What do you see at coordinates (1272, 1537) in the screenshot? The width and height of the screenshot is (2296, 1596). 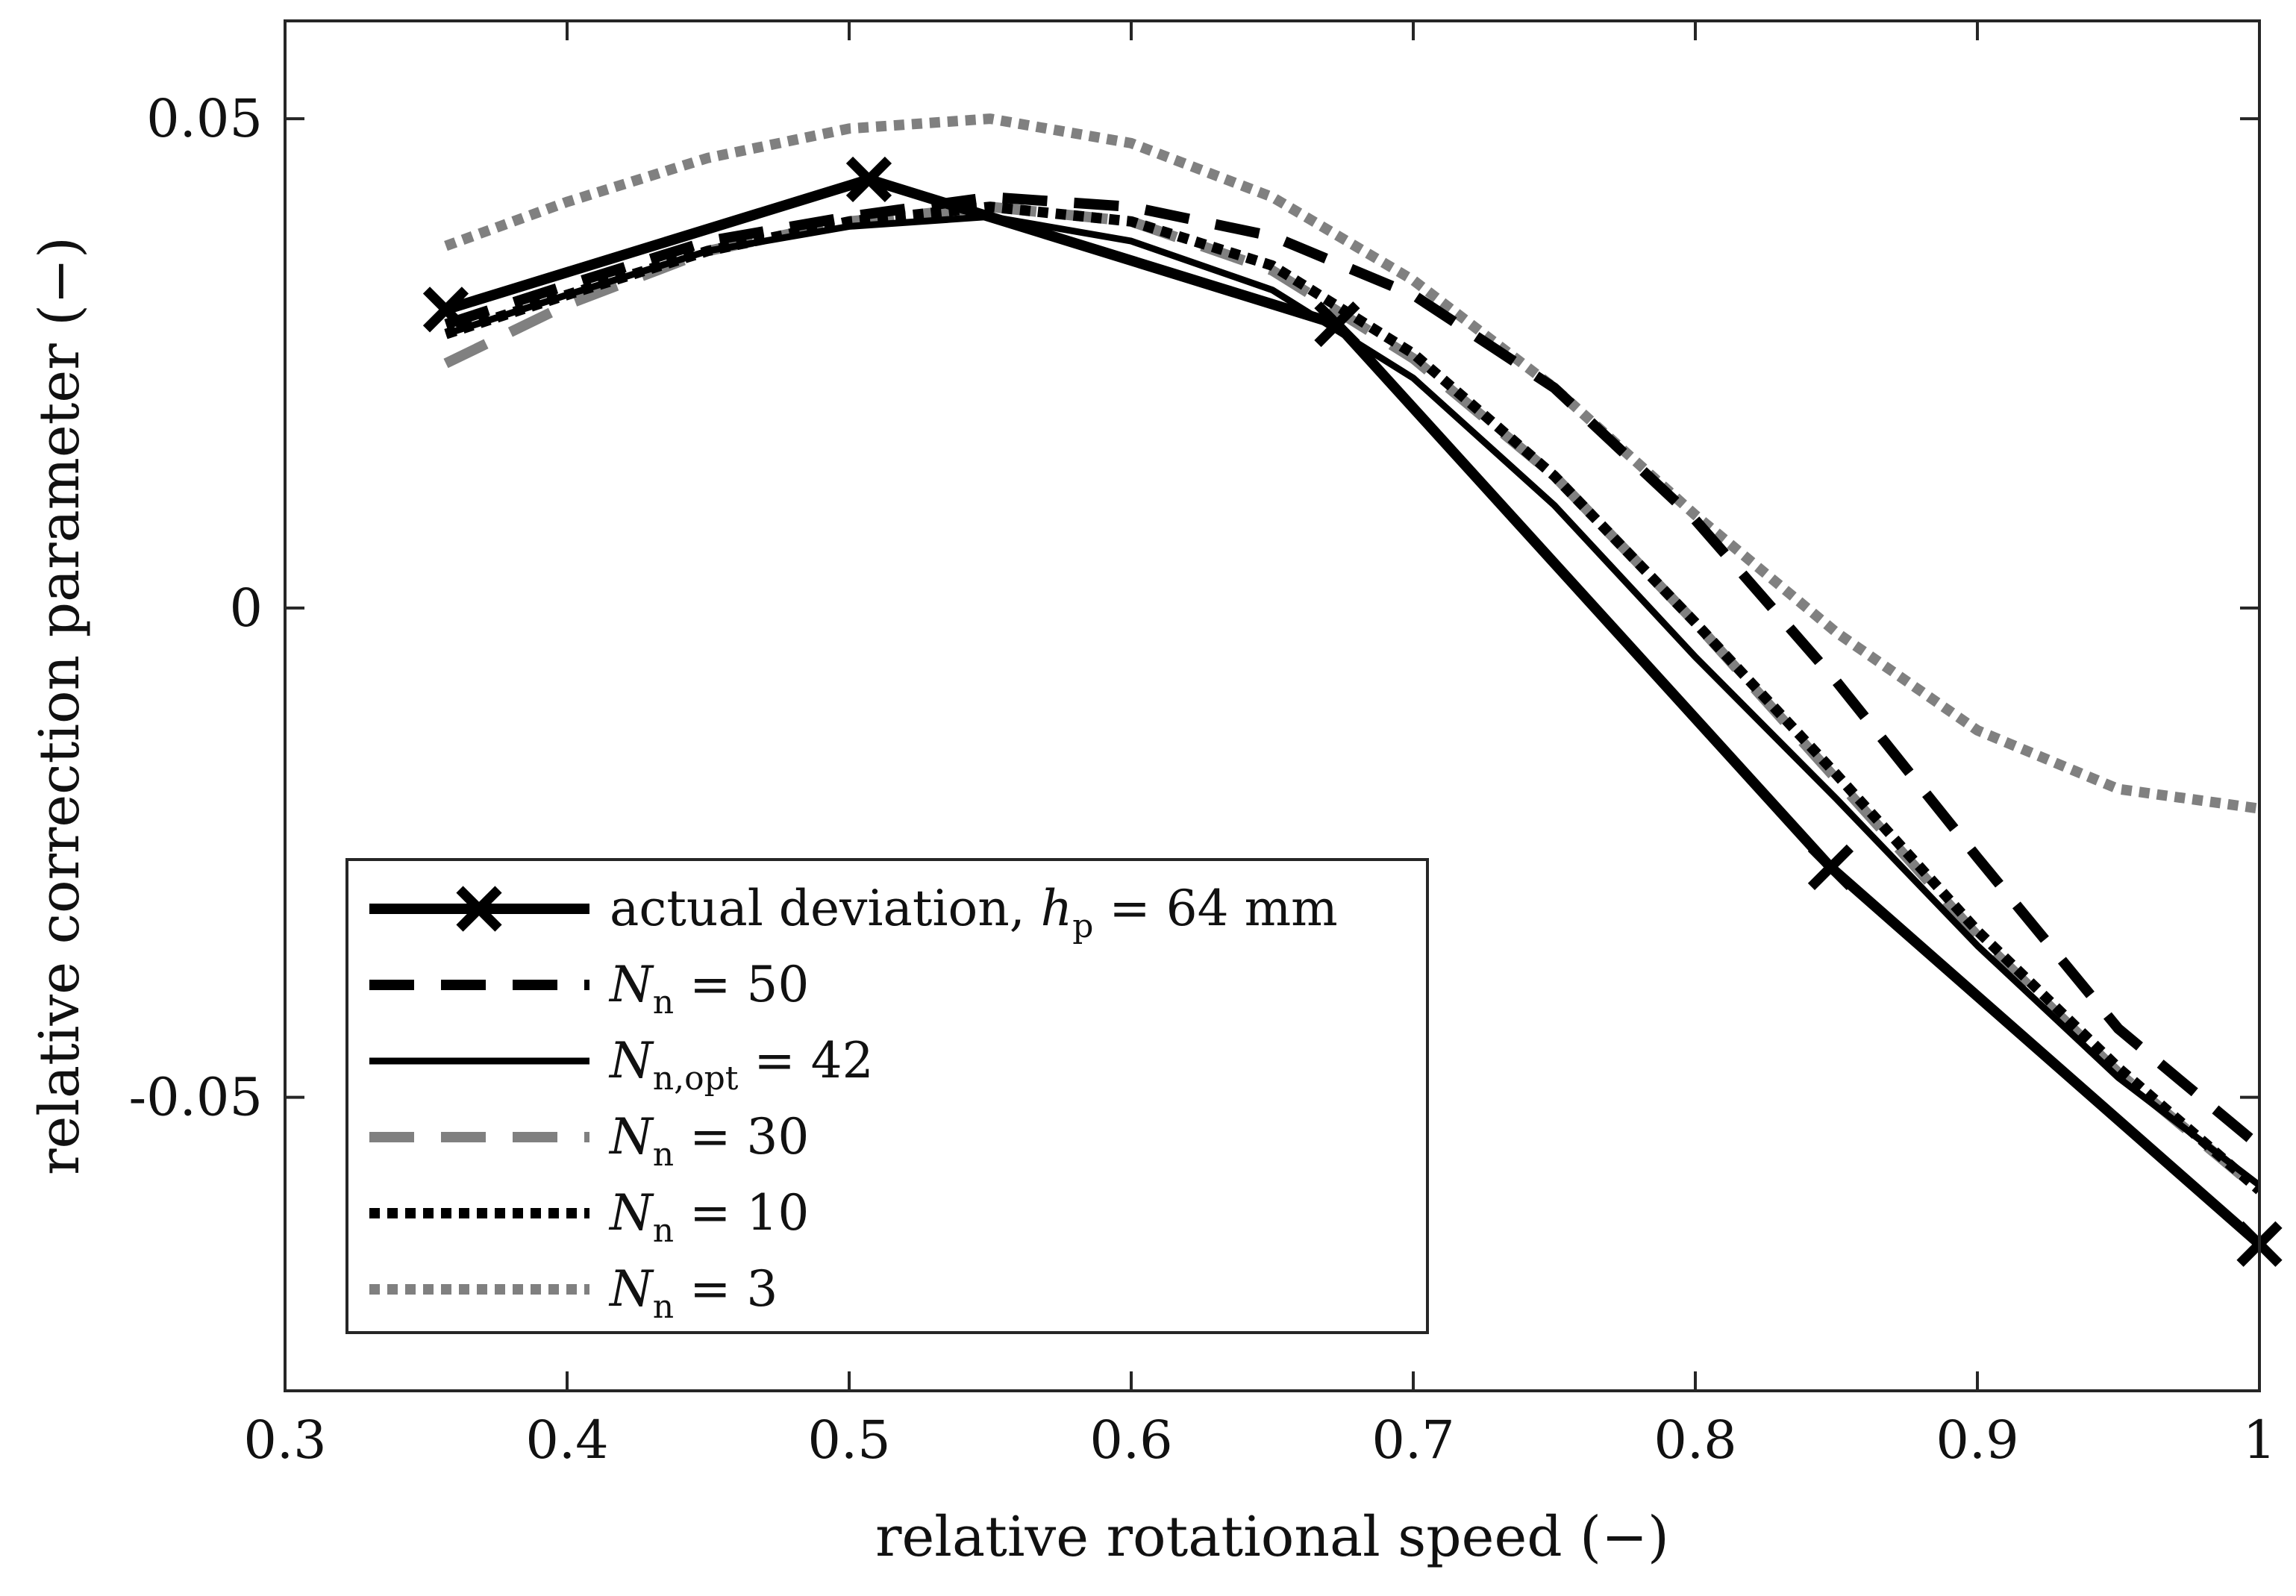 I see `x-axis-label: relative rotational speed (−)` at bounding box center [1272, 1537].